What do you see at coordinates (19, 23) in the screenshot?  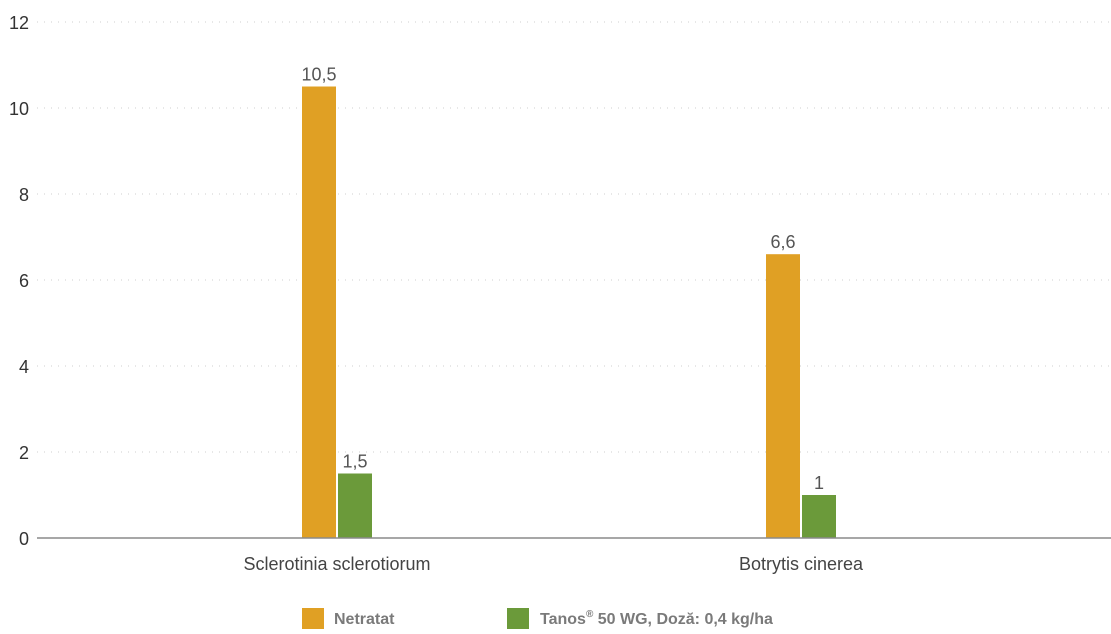 I see `y-tick-label: 12` at bounding box center [19, 23].